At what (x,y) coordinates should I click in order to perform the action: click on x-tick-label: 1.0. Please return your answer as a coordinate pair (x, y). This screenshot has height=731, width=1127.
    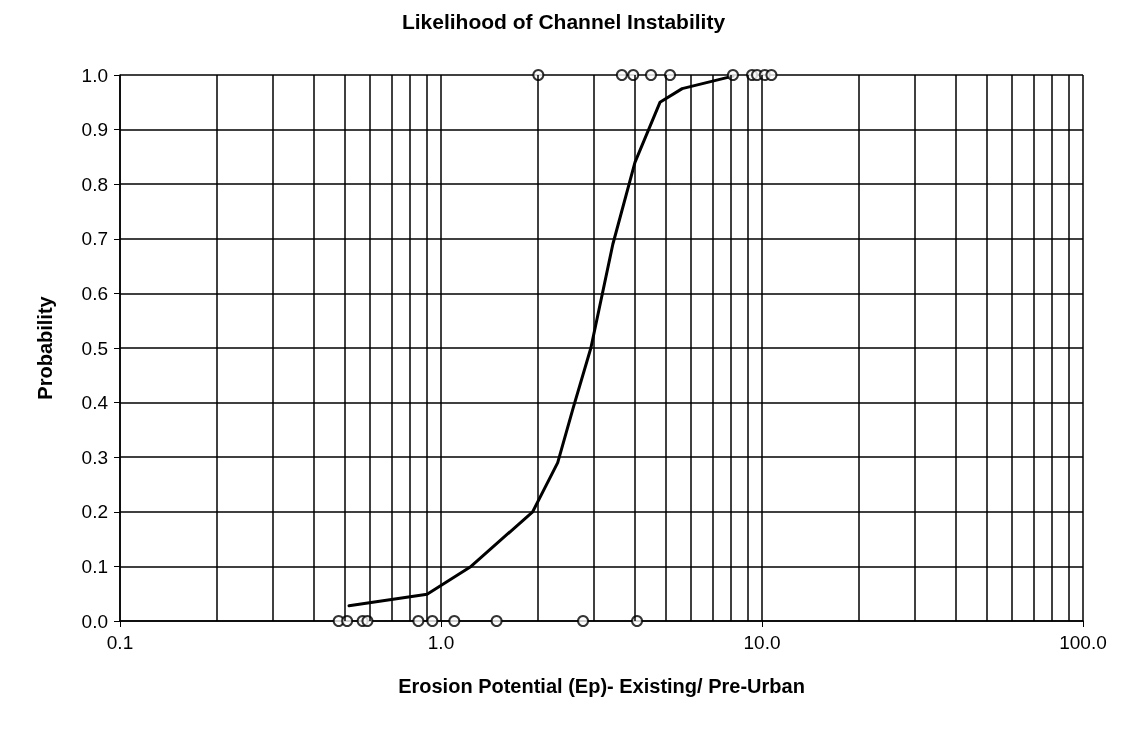
    Looking at the image, I should click on (441, 642).